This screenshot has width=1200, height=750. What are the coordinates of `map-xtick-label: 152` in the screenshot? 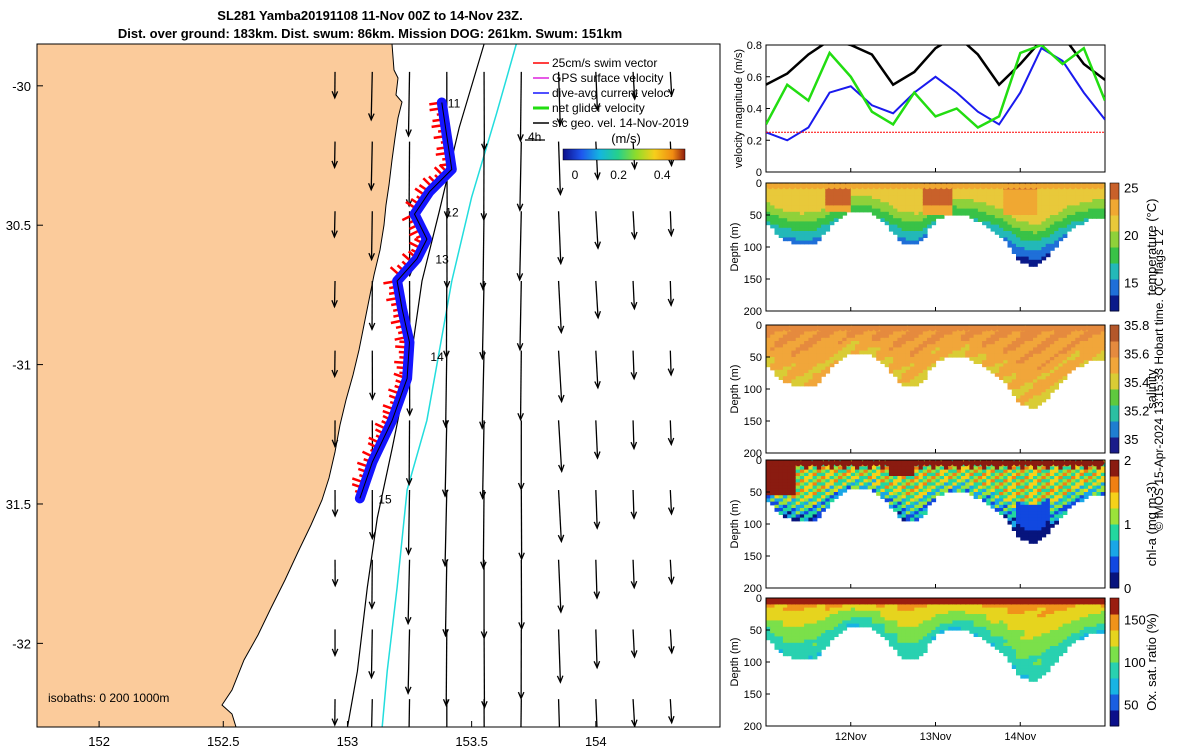 It's located at (99, 741).